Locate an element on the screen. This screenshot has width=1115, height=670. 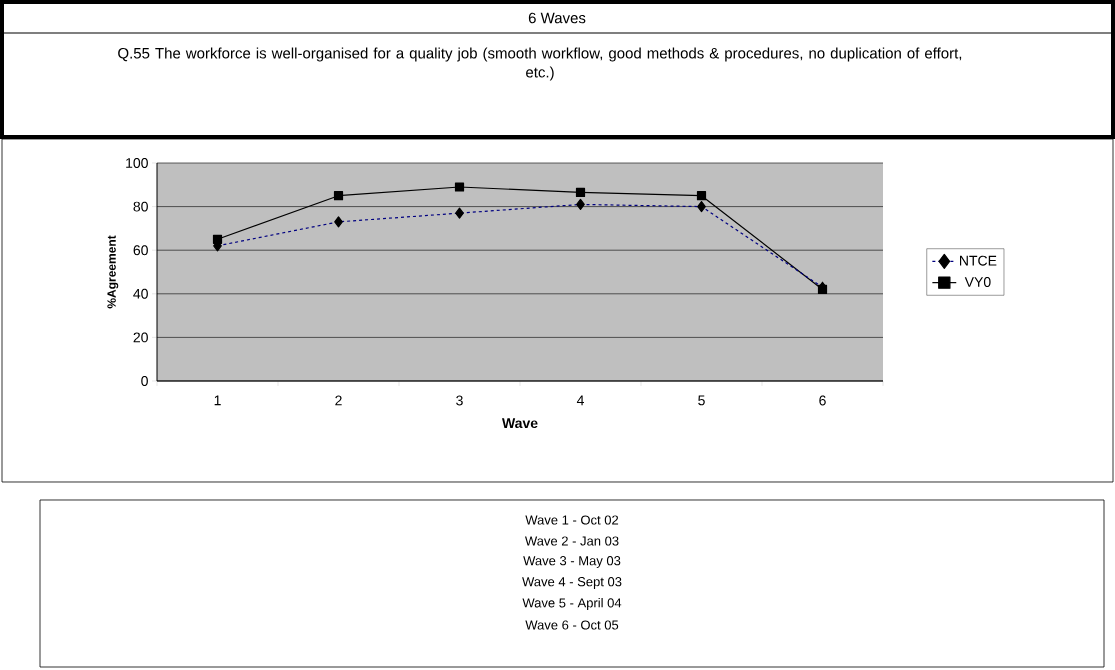
y-tick-label: 100 is located at coordinates (137, 163).